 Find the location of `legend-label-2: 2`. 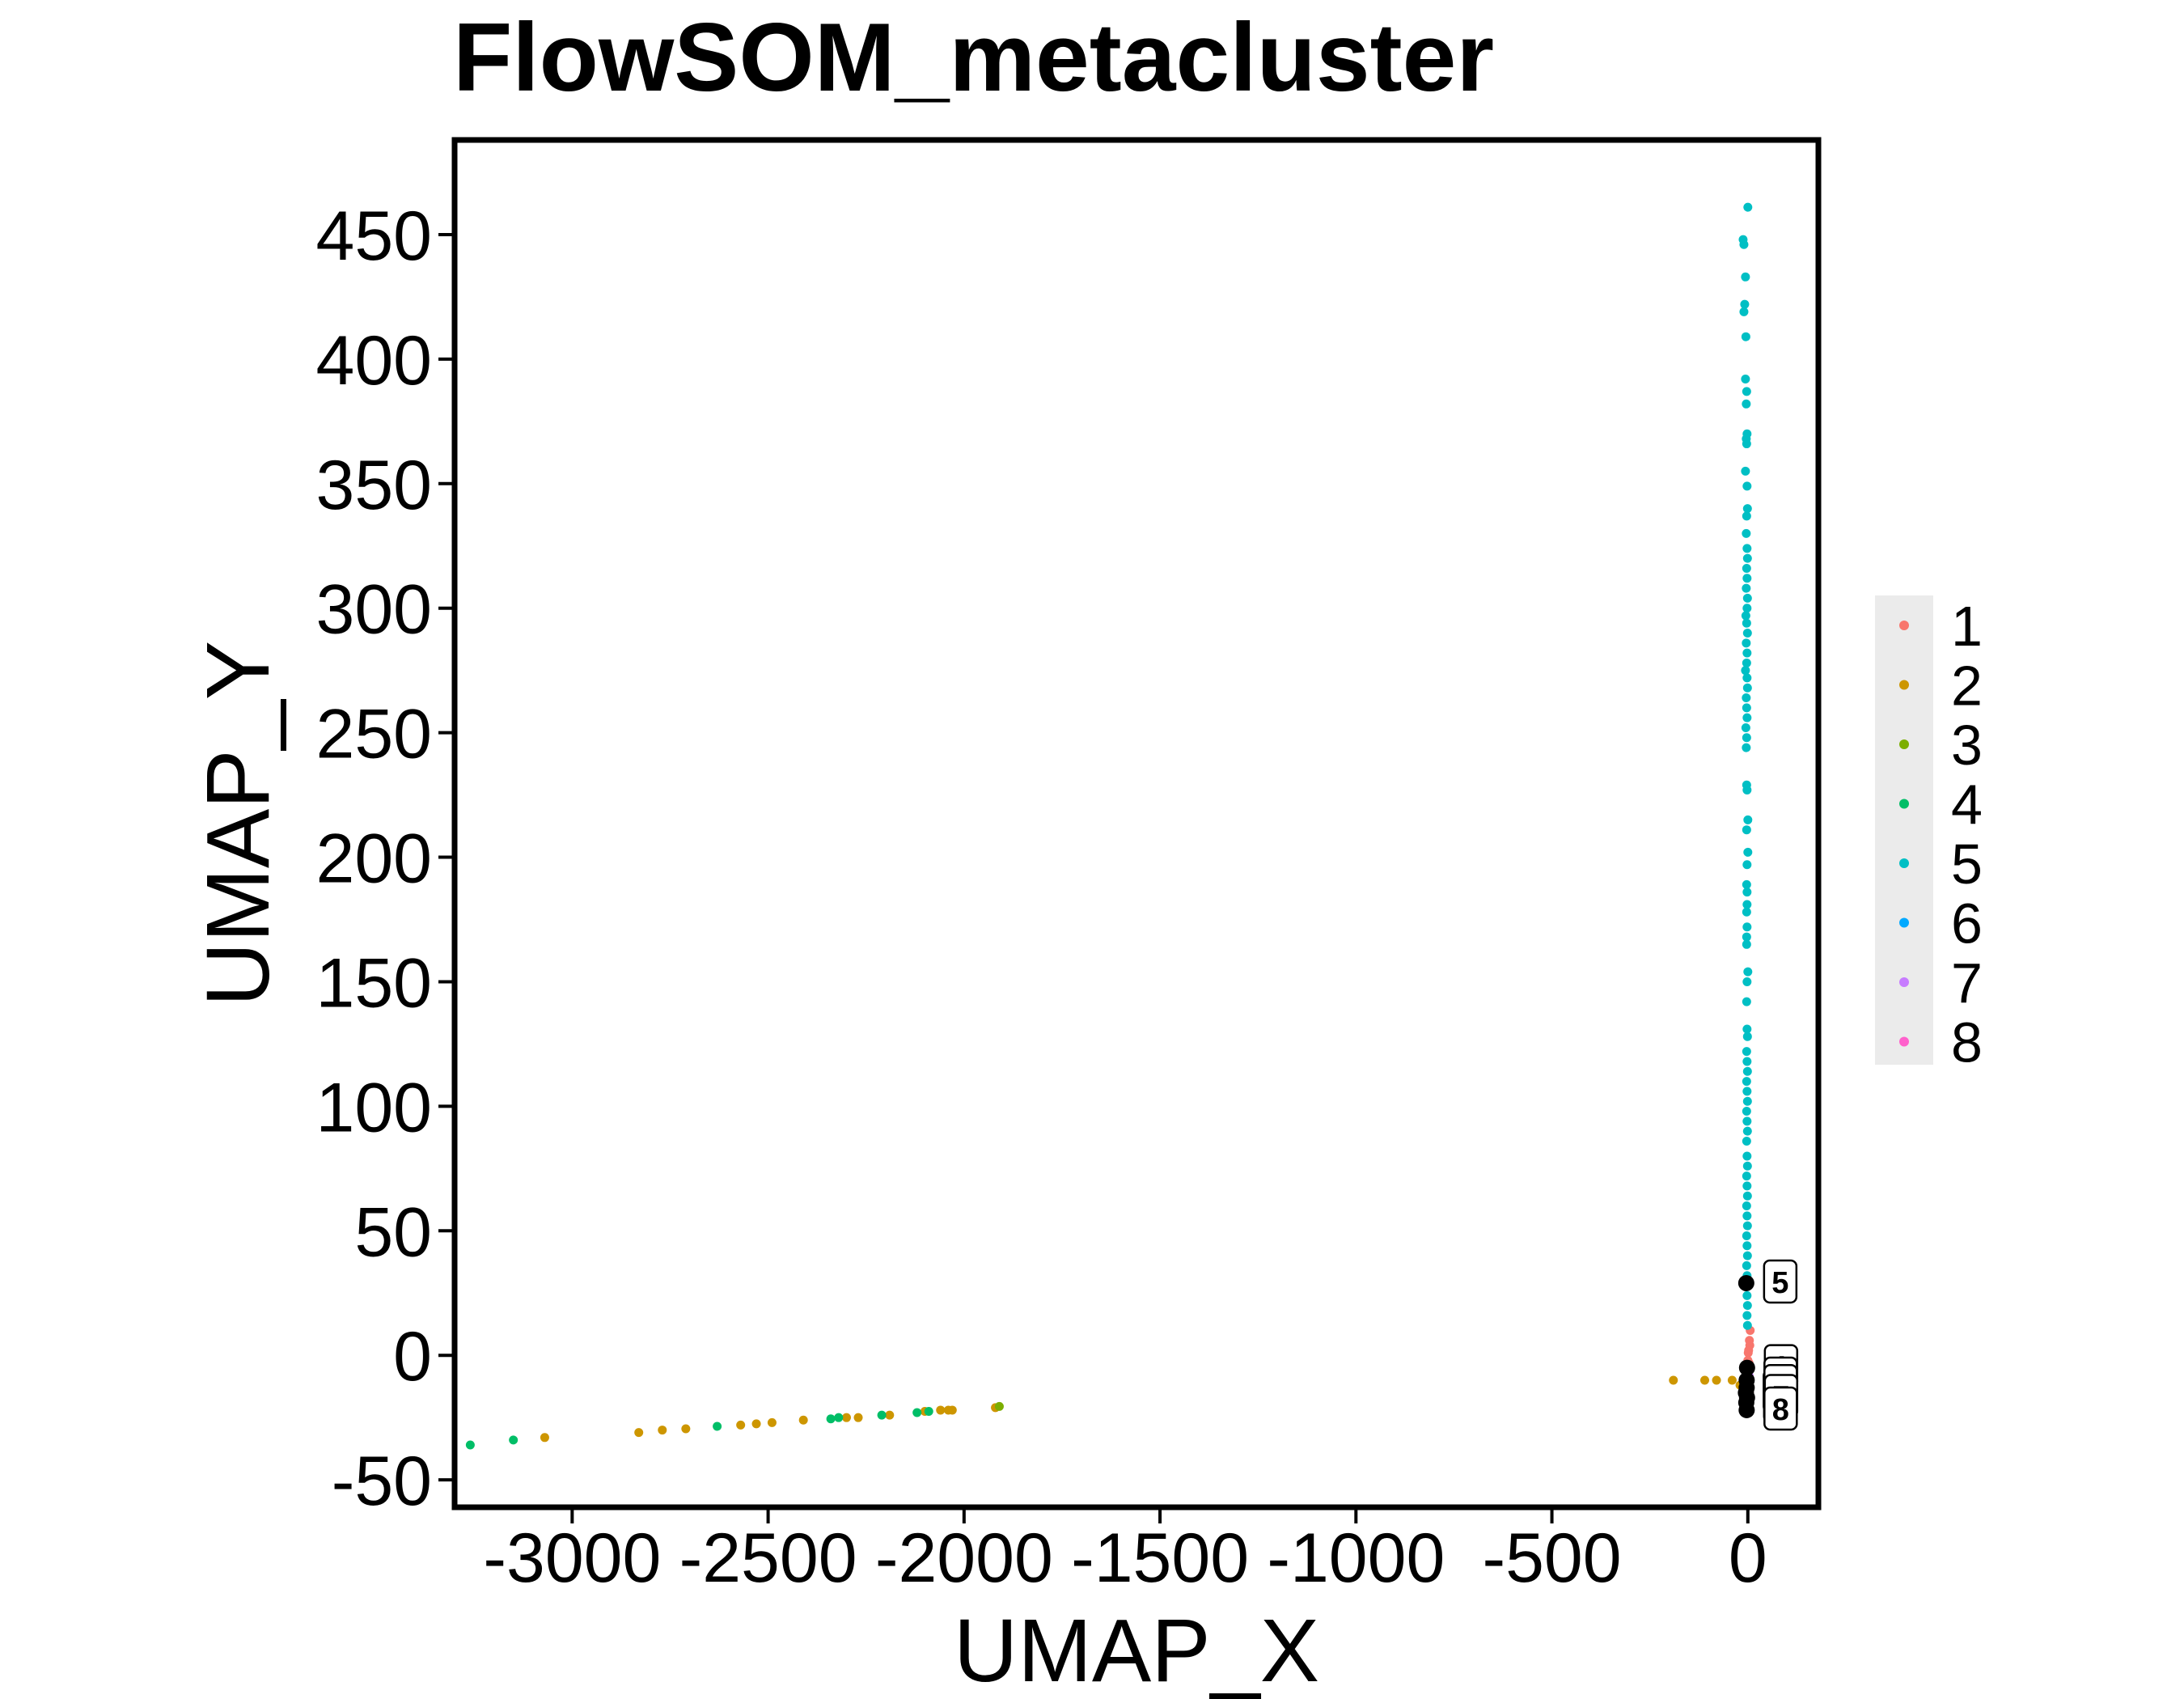

legend-label-2: 2 is located at coordinates (1967, 686).